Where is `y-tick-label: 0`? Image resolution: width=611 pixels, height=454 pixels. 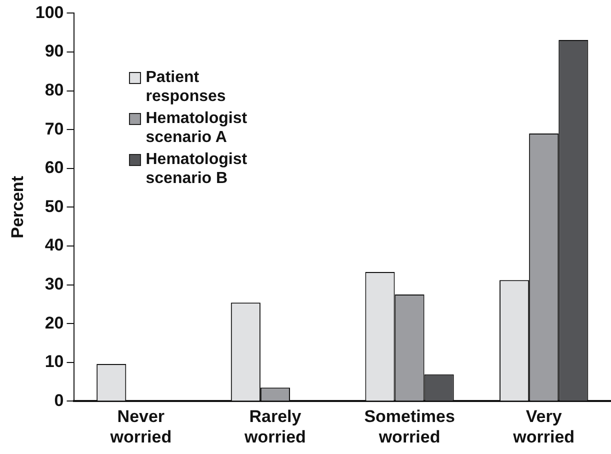
y-tick-label: 0 is located at coordinates (59, 400).